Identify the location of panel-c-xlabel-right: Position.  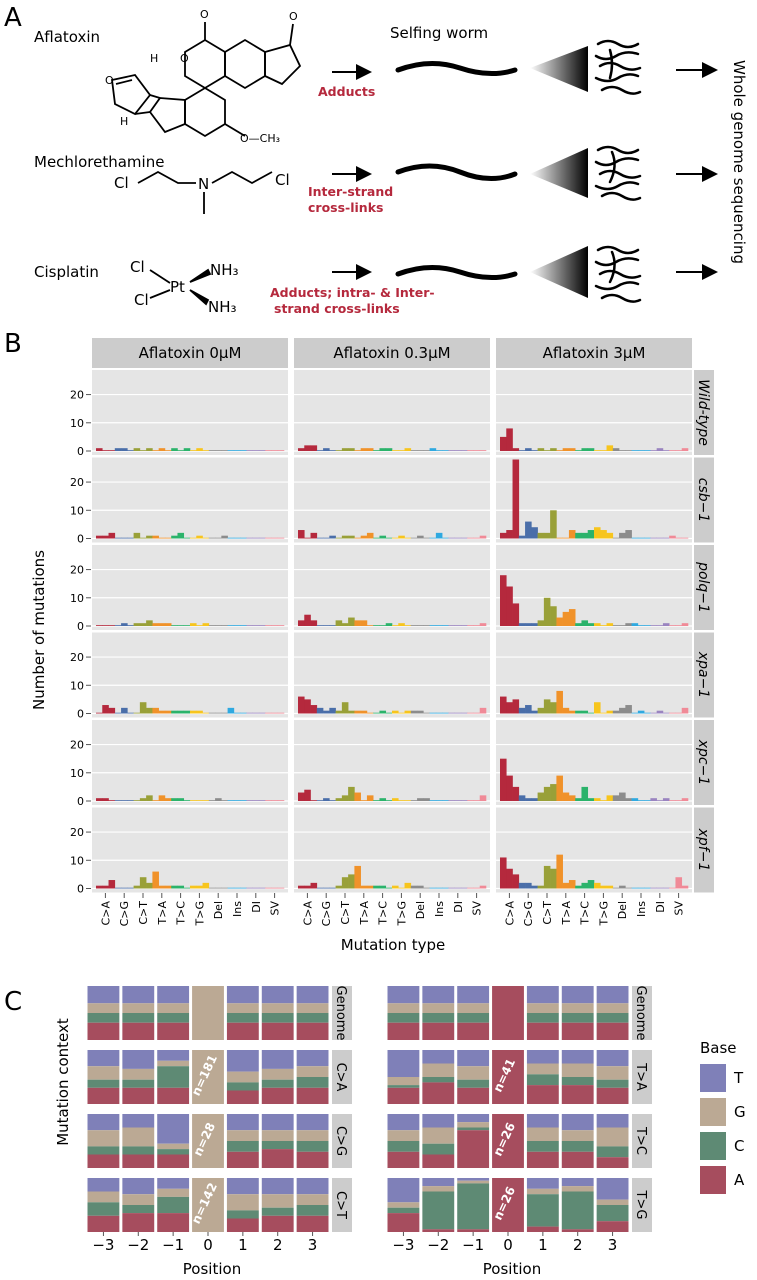
(512, 1269).